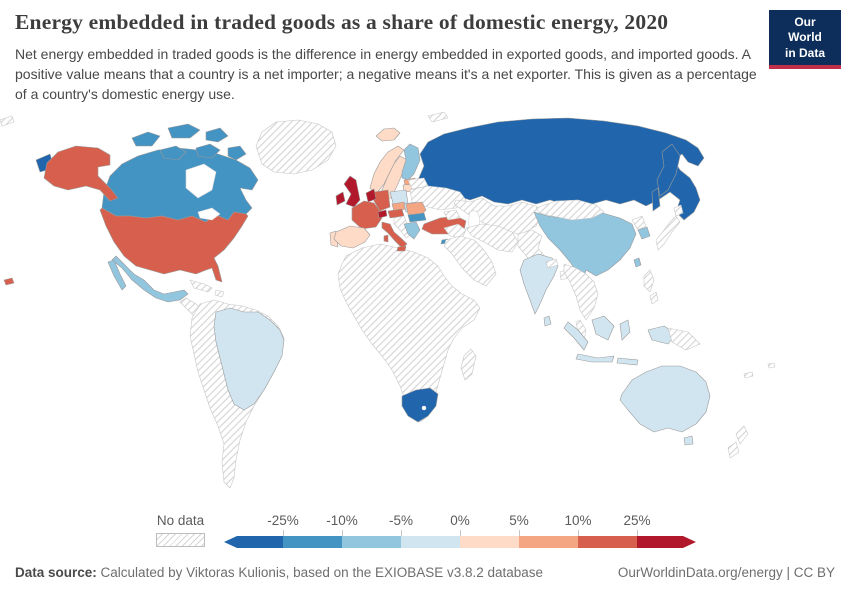 Image resolution: width=850 pixels, height=600 pixels. What do you see at coordinates (468, 364) in the screenshot?
I see `map-region-madagascar` at bounding box center [468, 364].